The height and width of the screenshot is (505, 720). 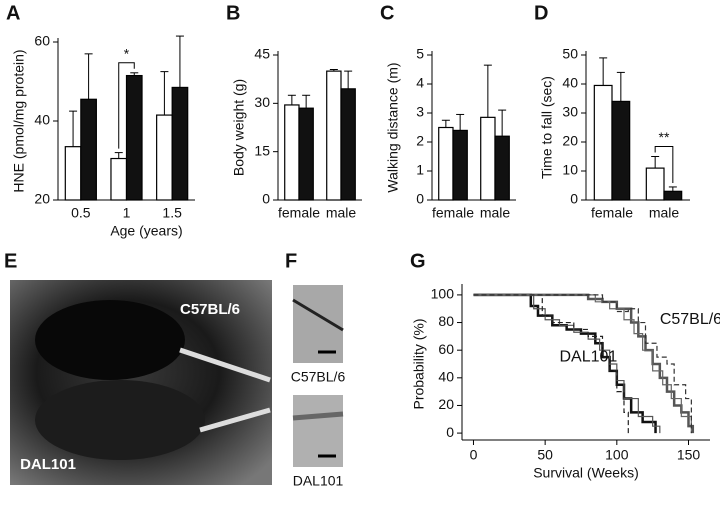 What do you see at coordinates (233, 13) in the screenshot?
I see `panel-label: B` at bounding box center [233, 13].